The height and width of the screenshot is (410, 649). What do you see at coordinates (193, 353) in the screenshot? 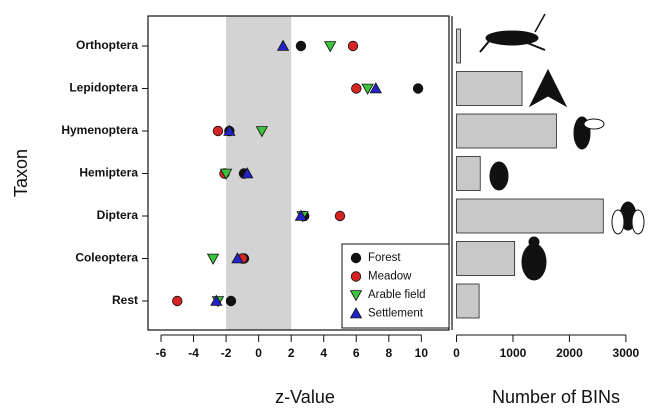
I see `x-tick-label: -4` at bounding box center [193, 353].